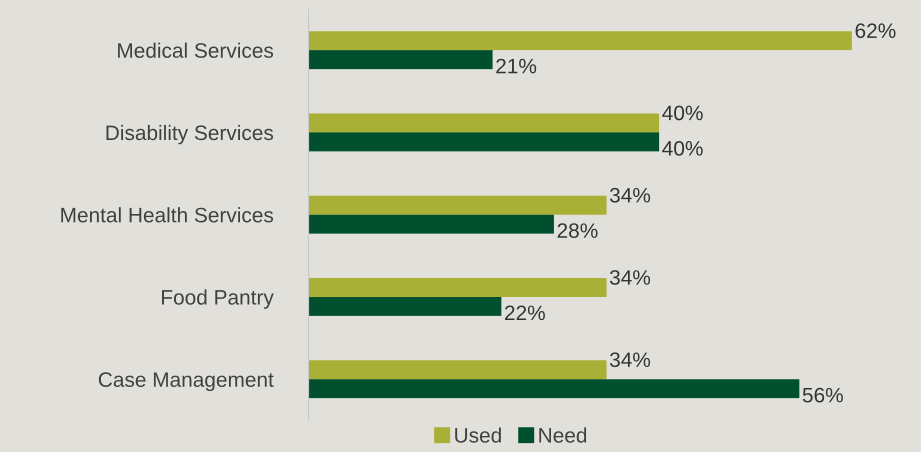  What do you see at coordinates (218, 299) in the screenshot?
I see `y-tick-label: Food Pantry` at bounding box center [218, 299].